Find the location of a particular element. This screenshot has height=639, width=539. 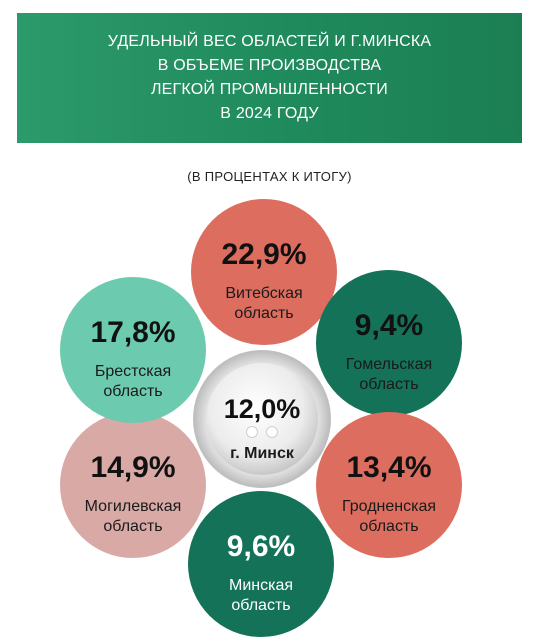

value-label-brest: 17,8% is located at coordinates (132, 332).